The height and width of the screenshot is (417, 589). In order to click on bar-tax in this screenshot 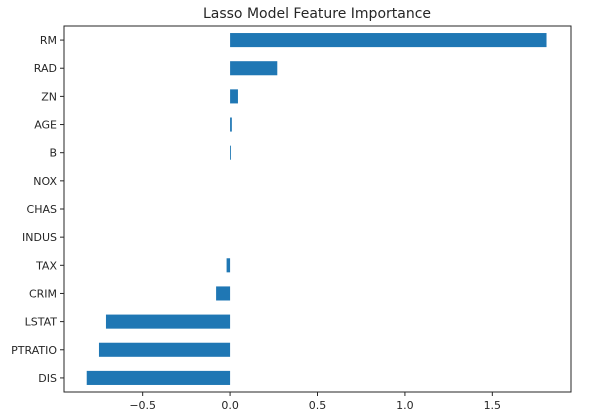, I will do `click(228, 265)`.